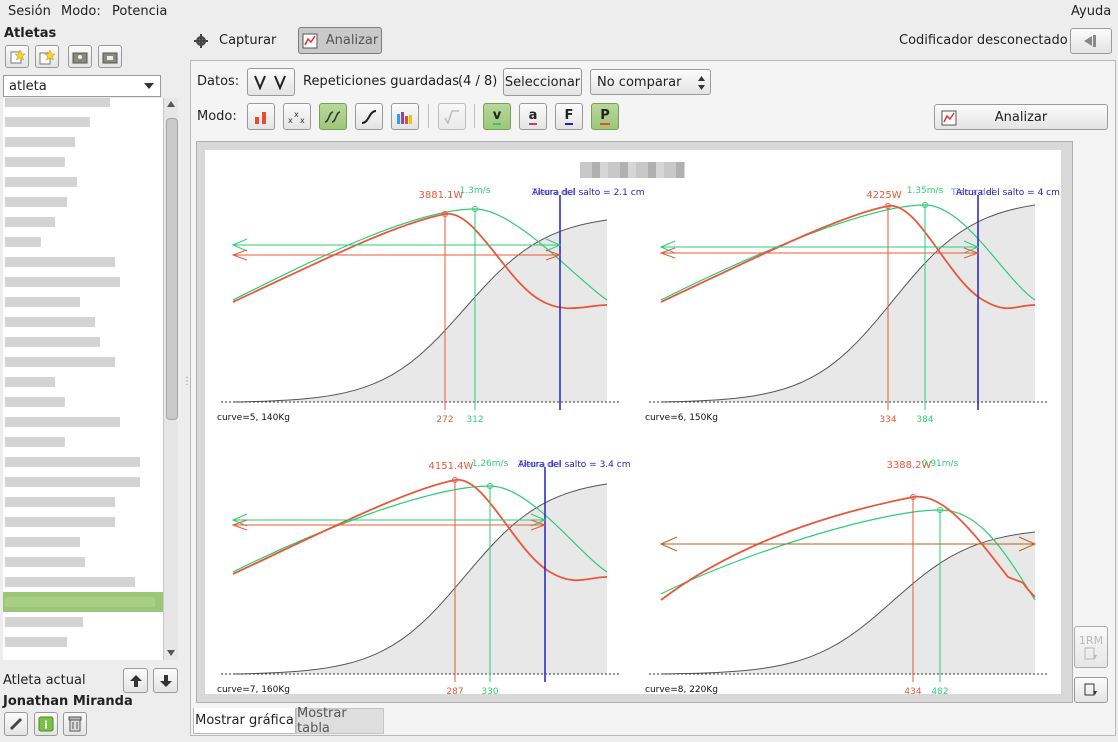 The image size is (1118, 742). What do you see at coordinates (369, 116) in the screenshot?
I see `mode-single-curve-button` at bounding box center [369, 116].